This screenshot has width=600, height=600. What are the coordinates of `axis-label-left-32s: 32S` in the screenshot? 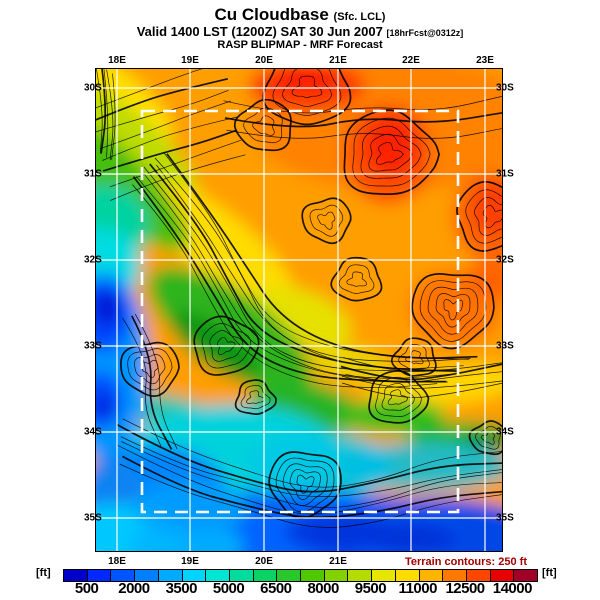 It's located at (93, 260).